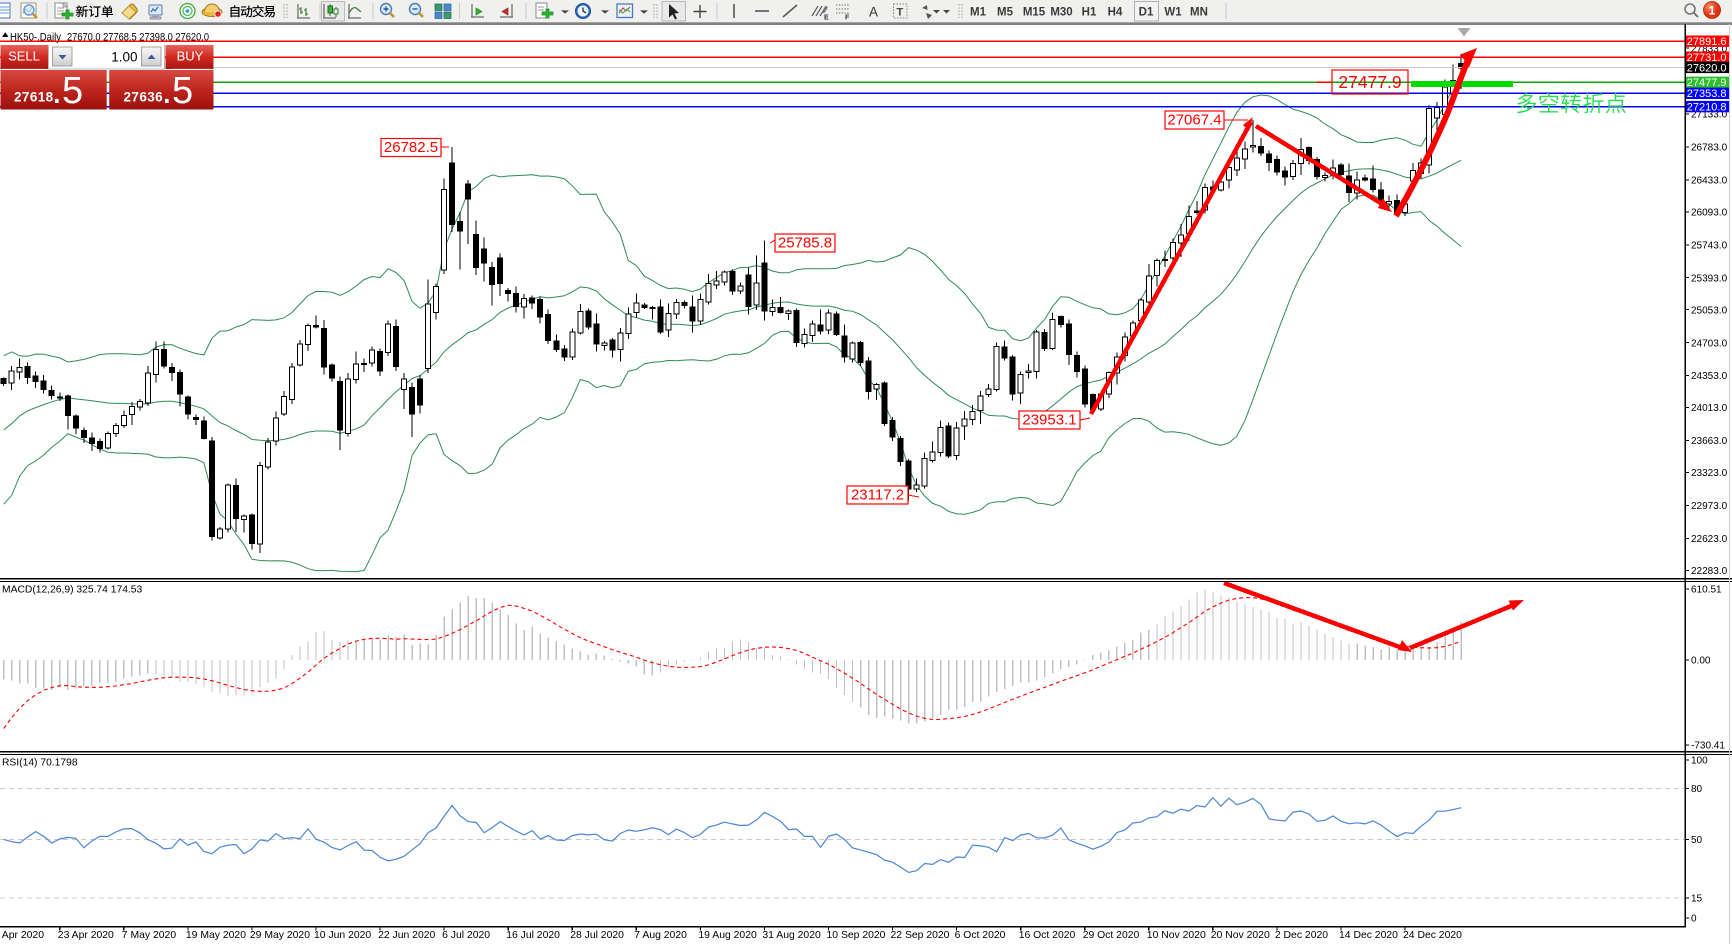 The width and height of the screenshot is (1732, 949). I want to click on svg-text: M5, so click(1005, 13).